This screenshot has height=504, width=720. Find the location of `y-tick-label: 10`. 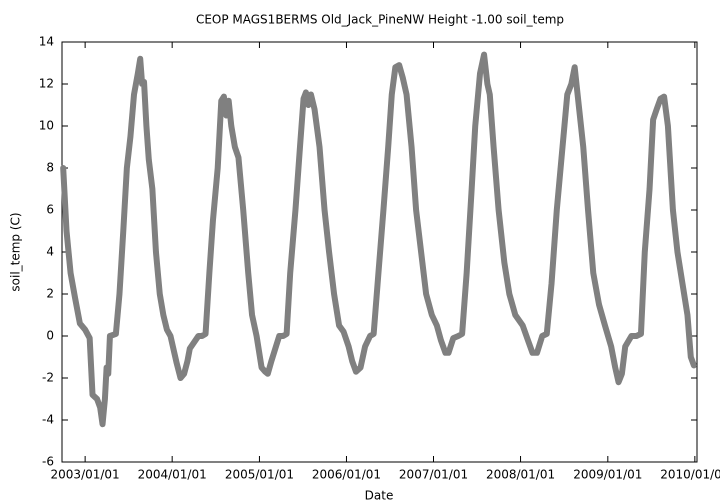

y-tick-label: 10 is located at coordinates (46, 126).